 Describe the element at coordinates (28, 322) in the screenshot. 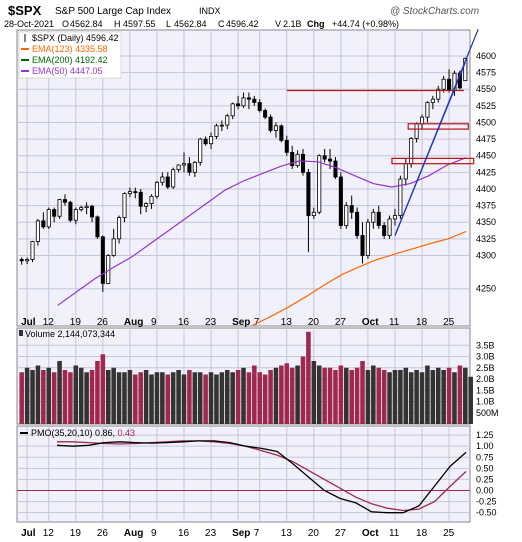

I see `x-tick-label: Jul` at that location.